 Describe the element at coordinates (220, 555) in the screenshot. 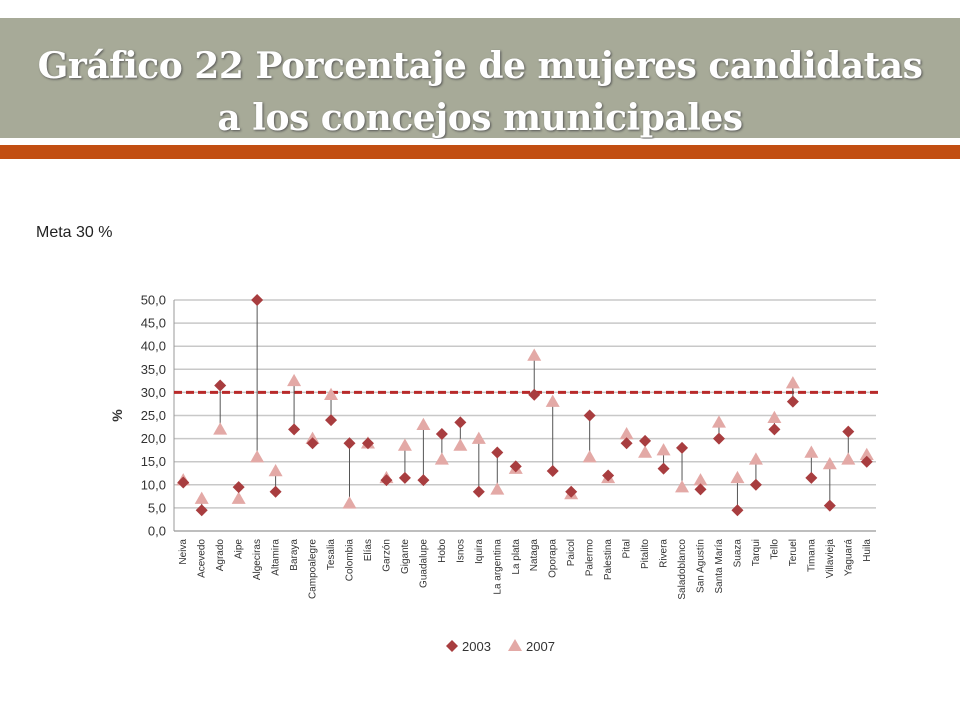

I see `x-tick-label: Agrado` at that location.